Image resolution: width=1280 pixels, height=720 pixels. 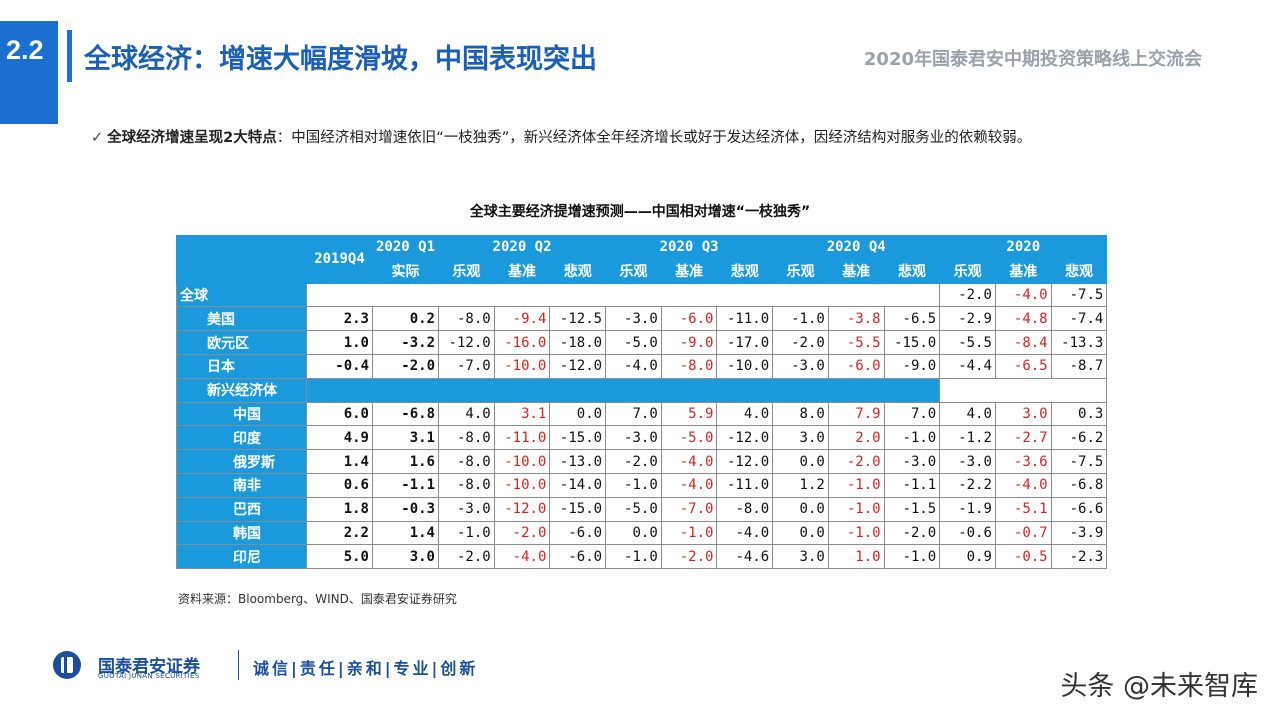 What do you see at coordinates (912, 485) in the screenshot?
I see `value-cell: -1.1` at bounding box center [912, 485].